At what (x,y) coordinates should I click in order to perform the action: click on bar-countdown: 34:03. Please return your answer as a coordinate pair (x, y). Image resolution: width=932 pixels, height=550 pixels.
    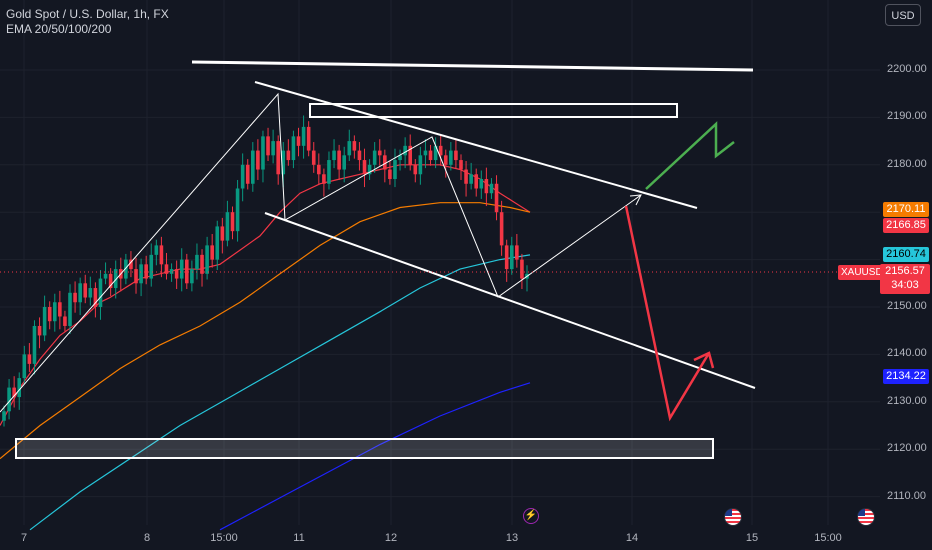
    Looking at the image, I should click on (905, 285).